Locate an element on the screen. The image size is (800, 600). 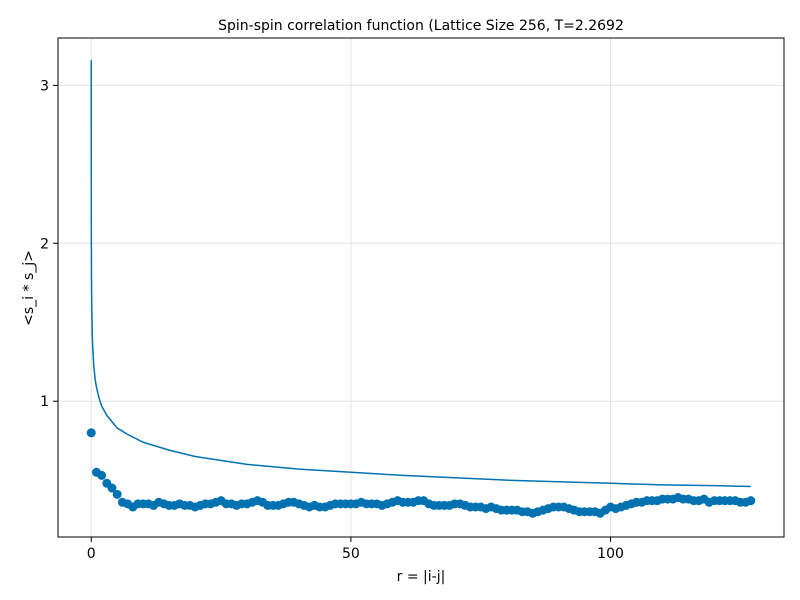
y-tick-label: 2 is located at coordinates (44, 244).